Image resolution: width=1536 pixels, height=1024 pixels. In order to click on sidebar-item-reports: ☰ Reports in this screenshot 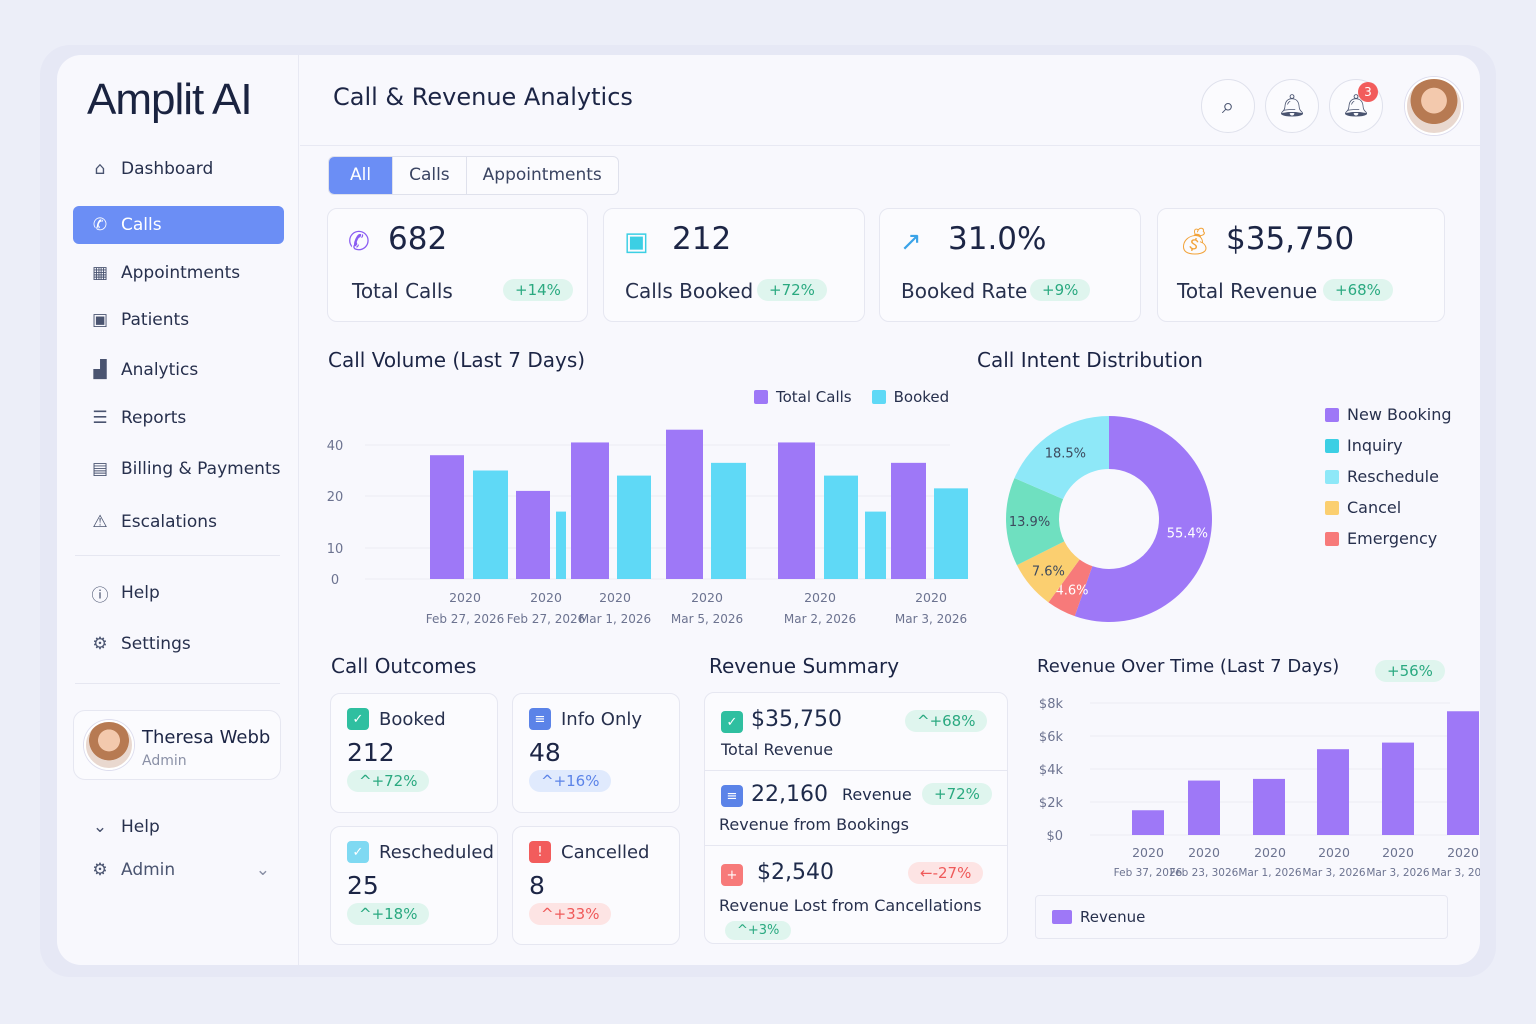, I will do `click(178, 418)`.